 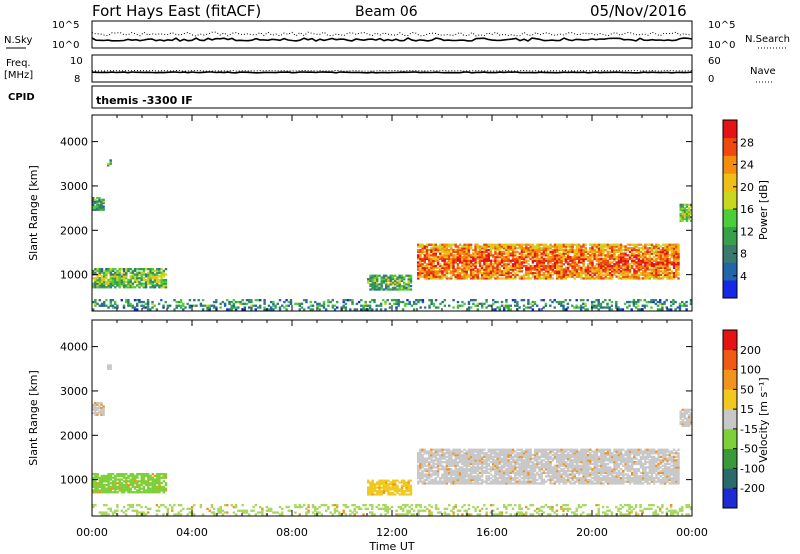 I want to click on colorbar-segment, so click(x=730, y=129).